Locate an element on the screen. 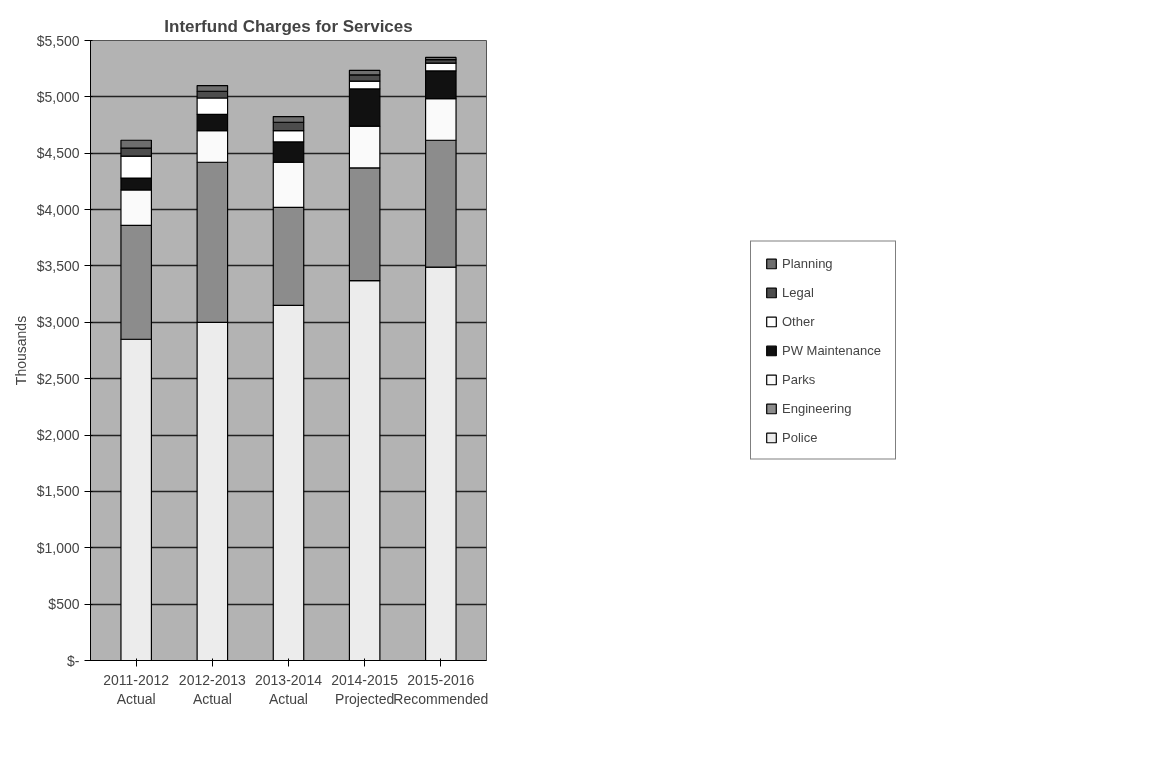 The height and width of the screenshot is (775, 1167). y-tick-label: $2,500 is located at coordinates (58, 378).